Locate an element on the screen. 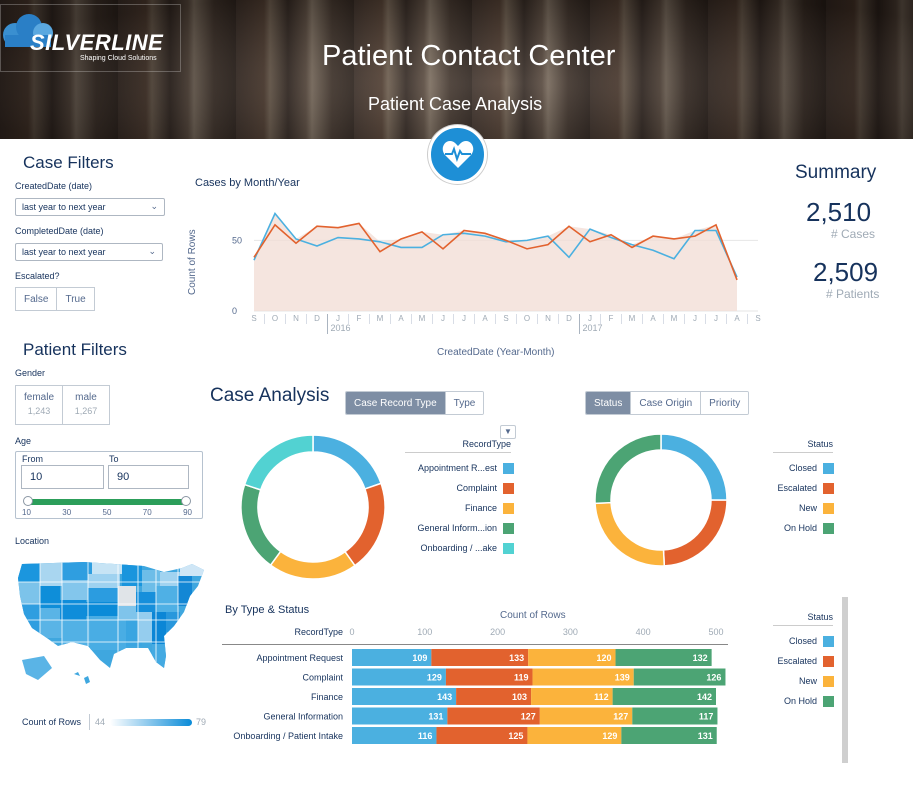 This screenshot has height=787, width=913. us-map is located at coordinates (112, 626).